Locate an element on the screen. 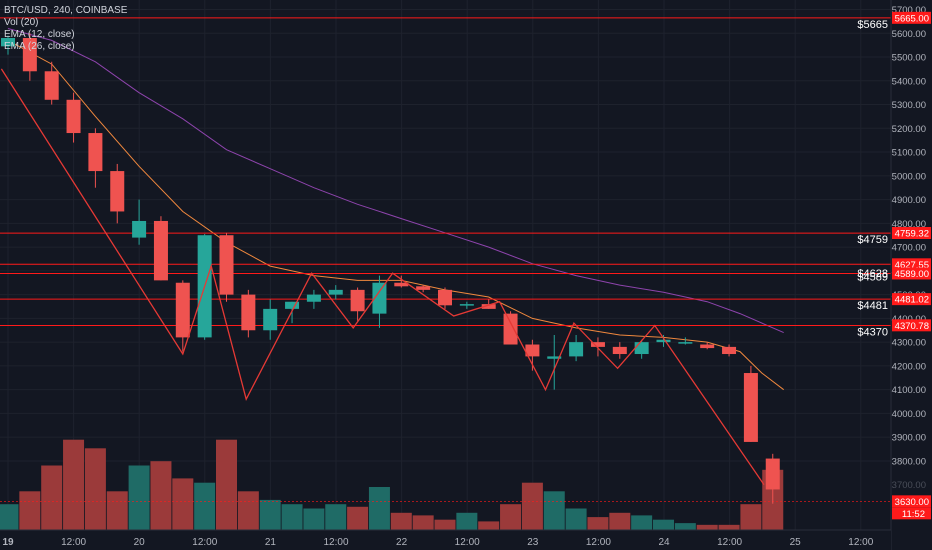 This screenshot has height=550, width=932. price-badge-label: 4589.00 is located at coordinates (912, 274).